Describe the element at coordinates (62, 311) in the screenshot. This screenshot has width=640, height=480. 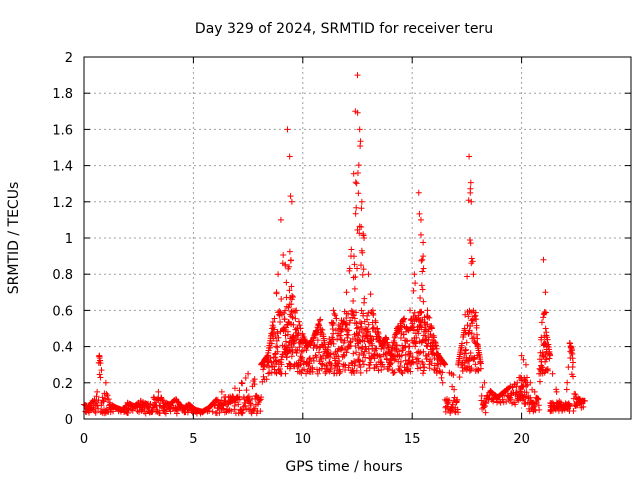
I see `y-tick-label: 0.6` at that location.